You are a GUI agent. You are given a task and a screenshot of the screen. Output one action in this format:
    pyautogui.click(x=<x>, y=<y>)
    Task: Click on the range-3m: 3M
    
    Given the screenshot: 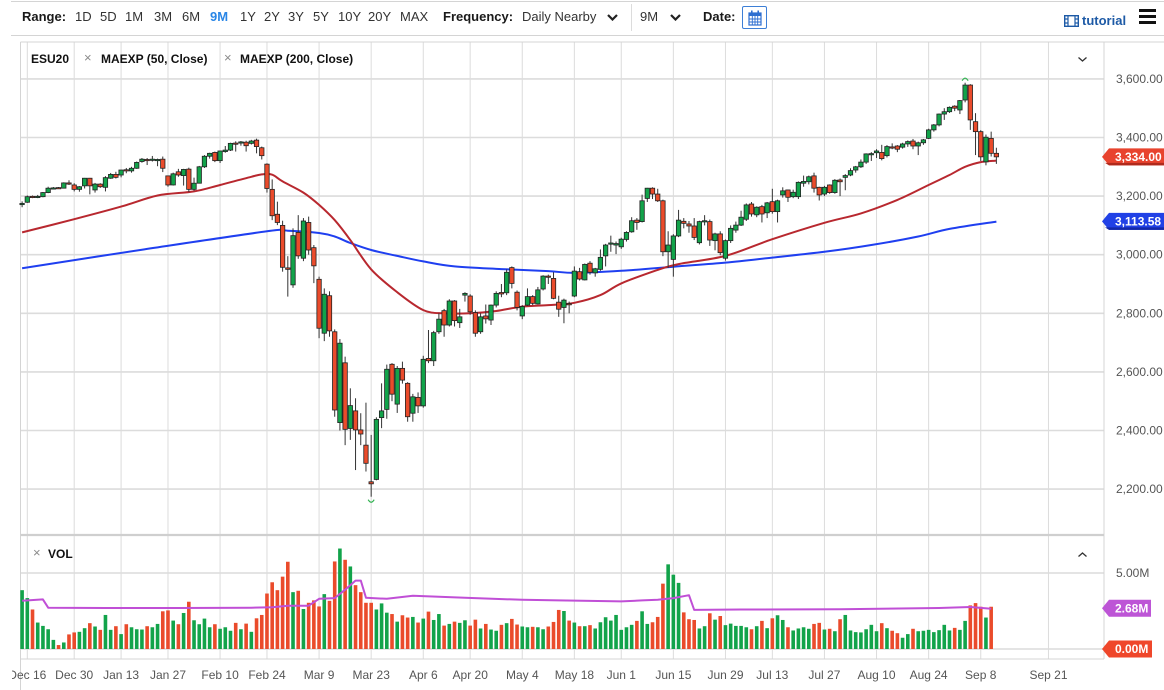 What is the action you would take?
    pyautogui.click(x=163, y=16)
    